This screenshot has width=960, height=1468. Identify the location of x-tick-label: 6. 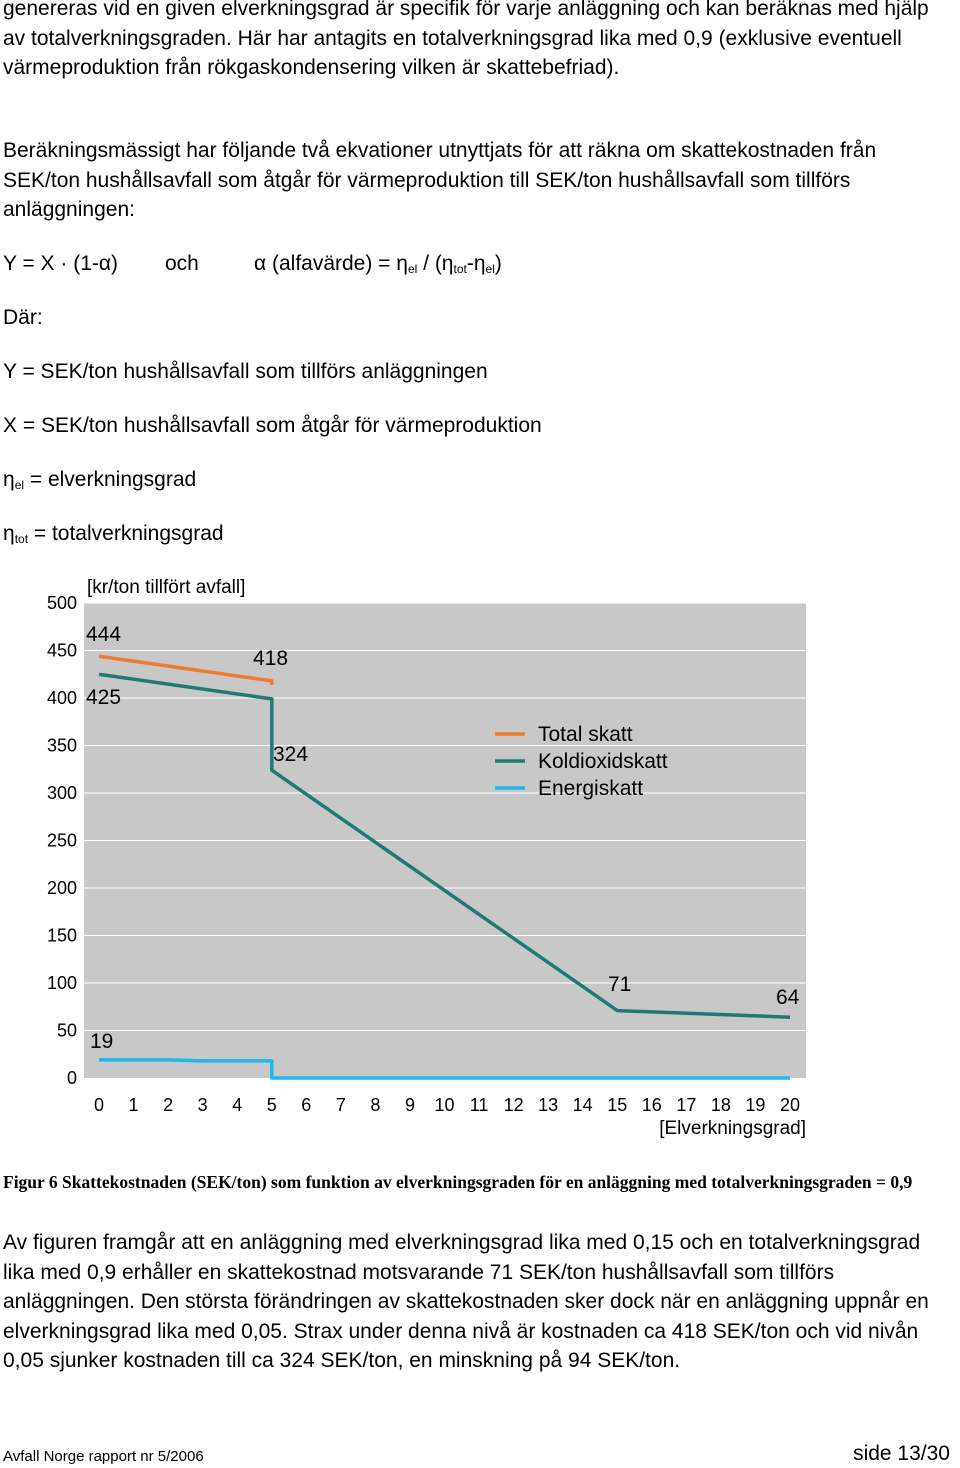
(306, 1105).